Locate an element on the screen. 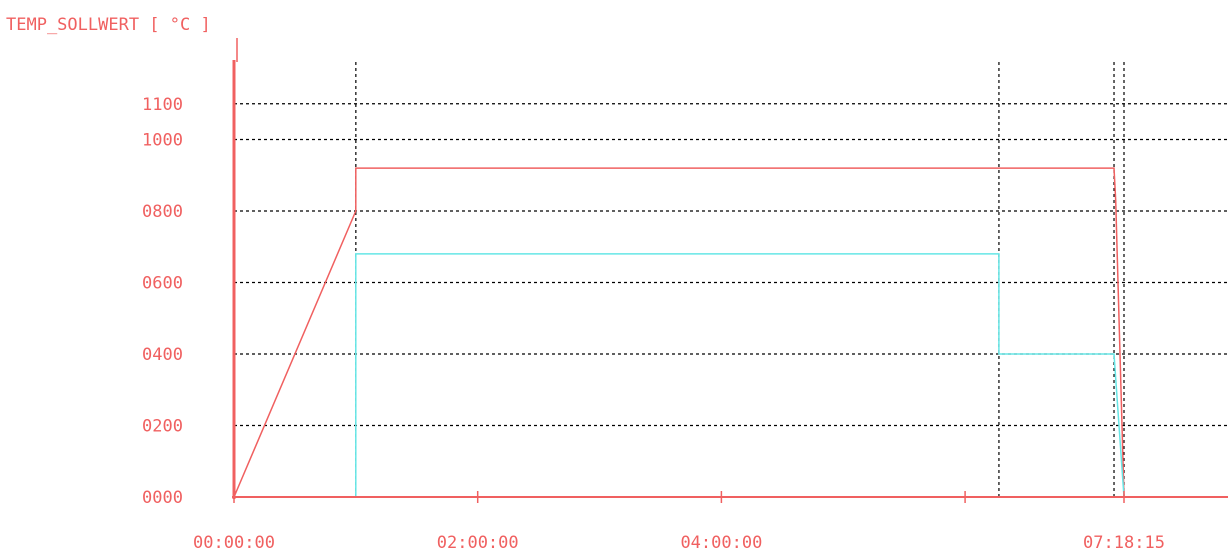 This screenshot has width=1228, height=554. y-tick-label: 1000 is located at coordinates (162, 141).